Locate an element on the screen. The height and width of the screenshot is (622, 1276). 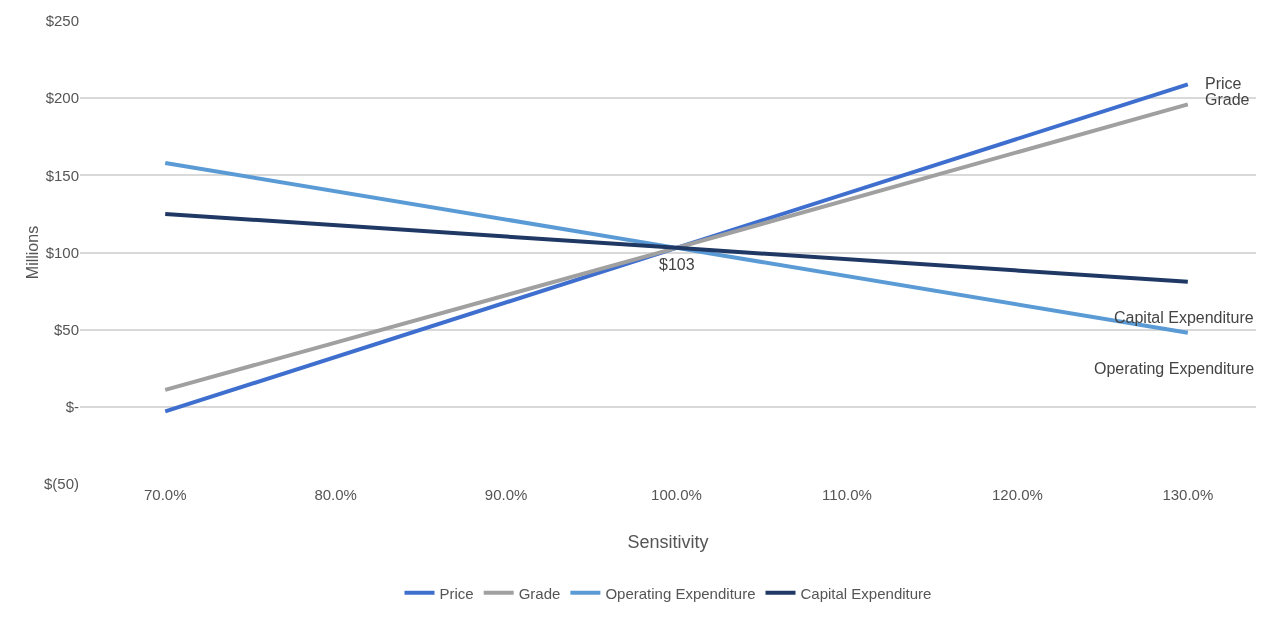
annotation: Capital Expenditure is located at coordinates (1184, 317).